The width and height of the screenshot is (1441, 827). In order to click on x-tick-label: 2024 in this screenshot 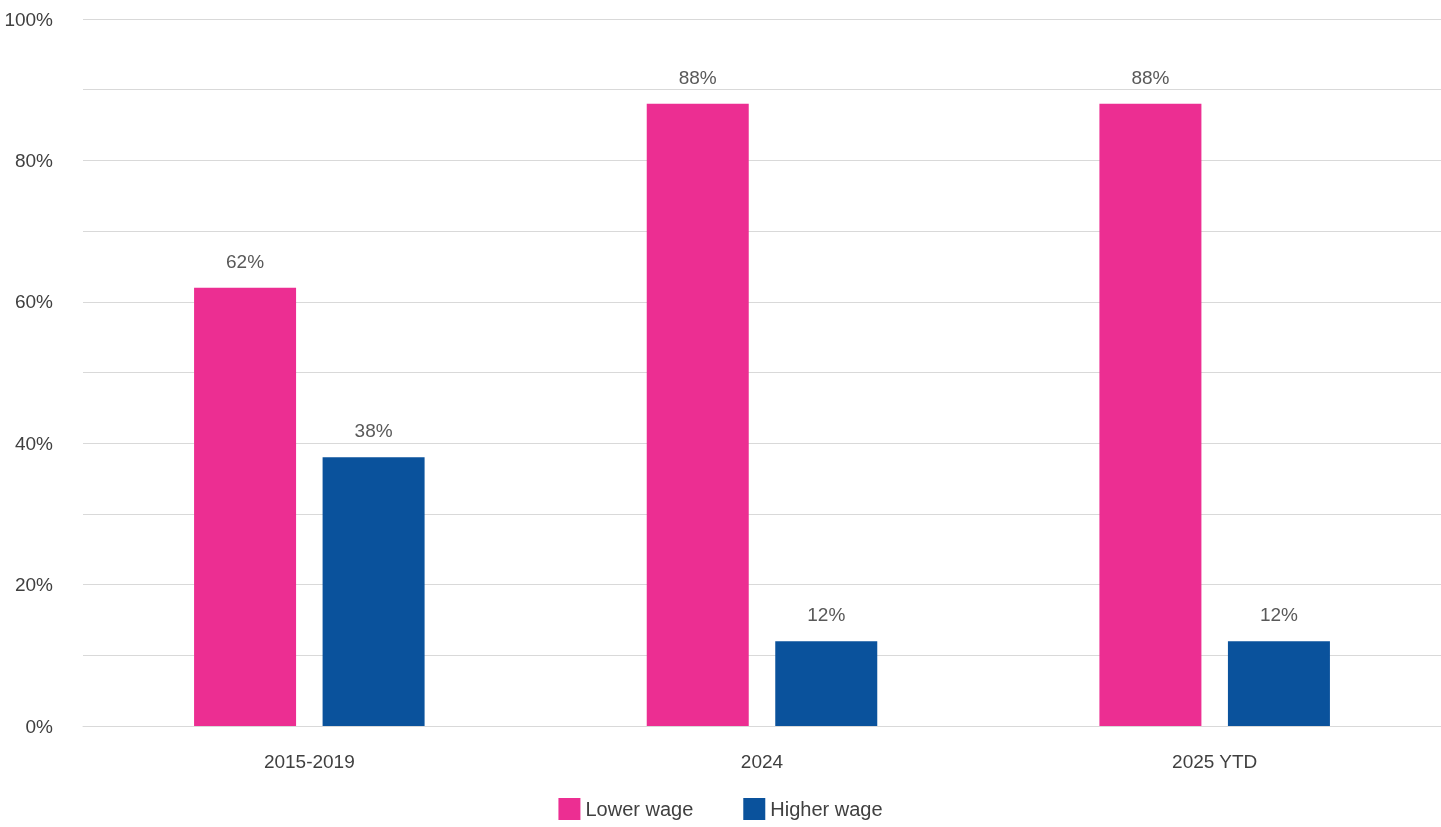, I will do `click(762, 761)`.